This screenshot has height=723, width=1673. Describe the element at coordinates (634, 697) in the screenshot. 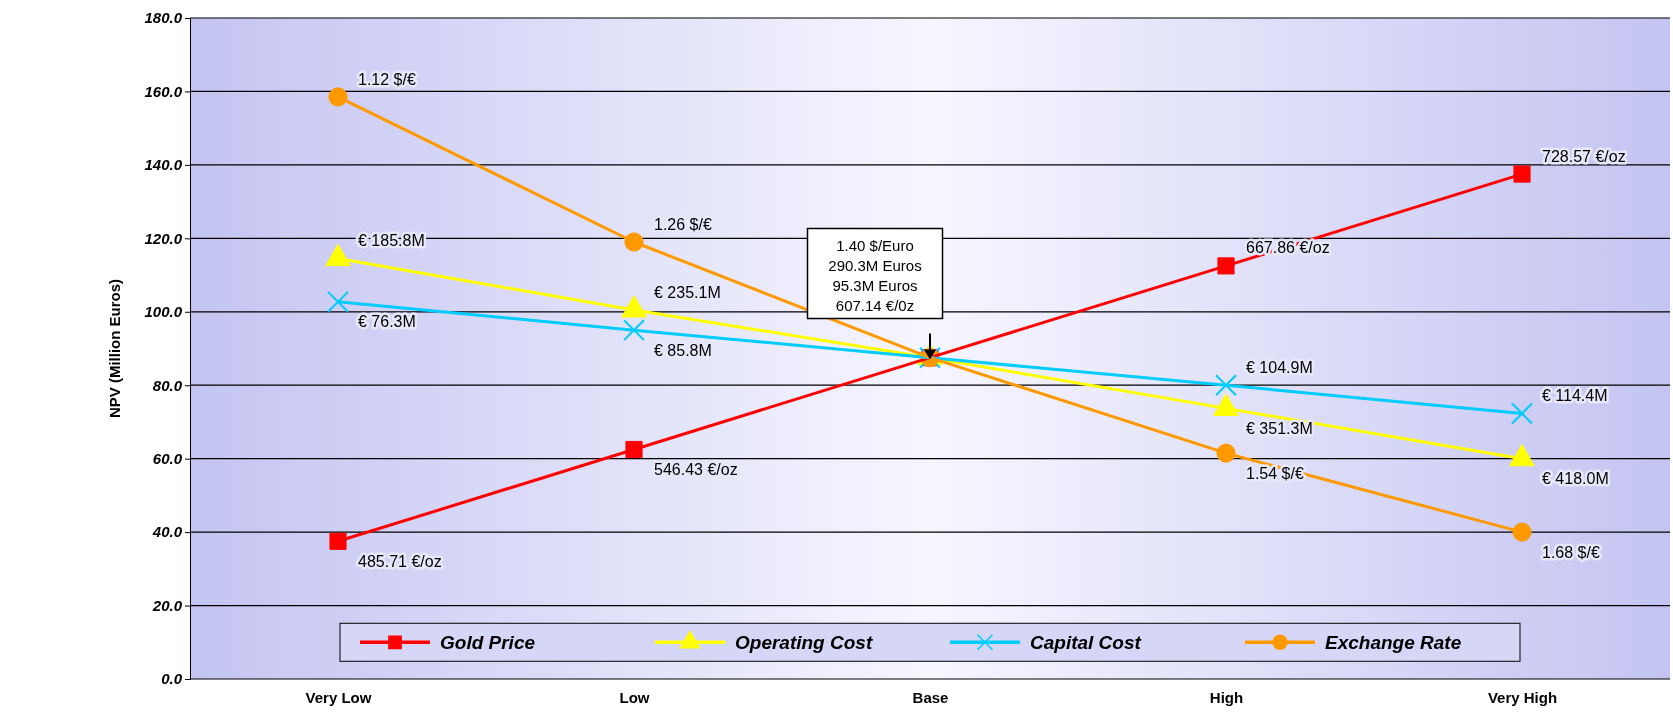

I see `x-tick-label: Low` at that location.